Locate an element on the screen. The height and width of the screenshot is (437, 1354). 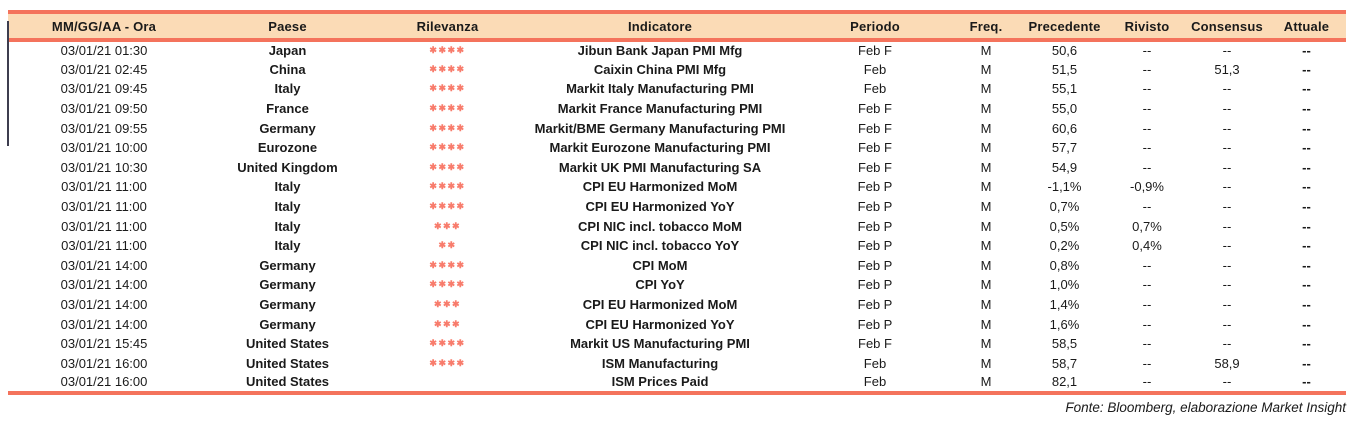
previous-cell: 50,6 is located at coordinates (1064, 51).